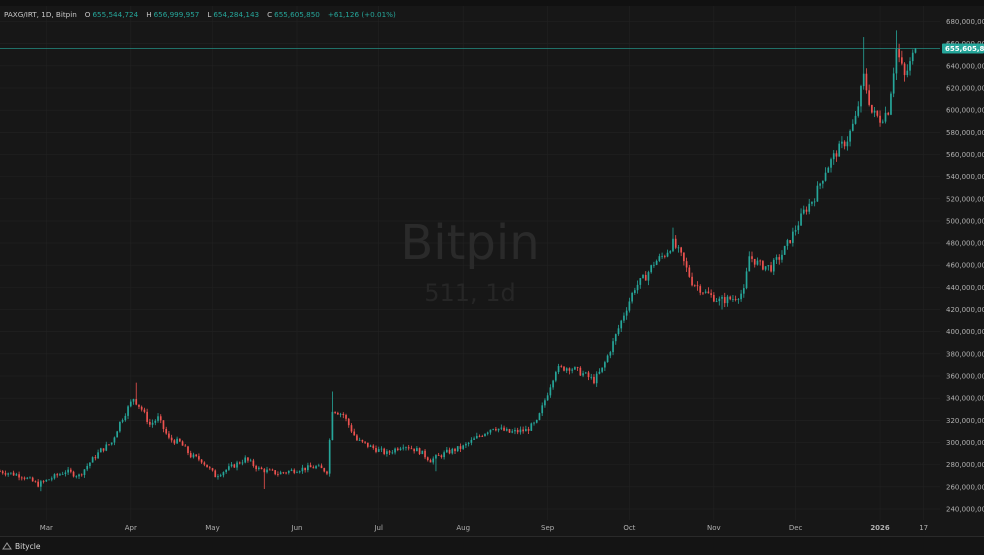 This screenshot has width=984, height=555. Describe the element at coordinates (965, 288) in the screenshot. I see `y-tick-label: 440,000,000` at that location.